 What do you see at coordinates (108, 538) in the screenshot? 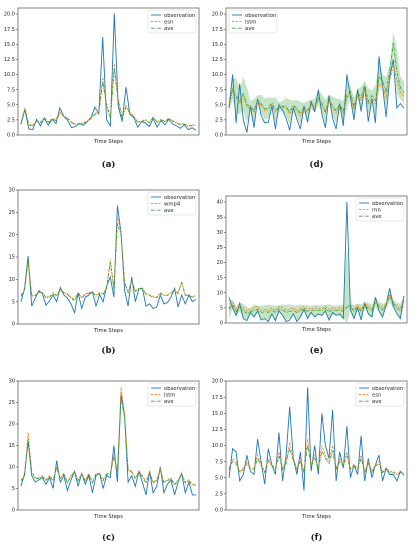
I see `caption-letter: c` at bounding box center [108, 538].